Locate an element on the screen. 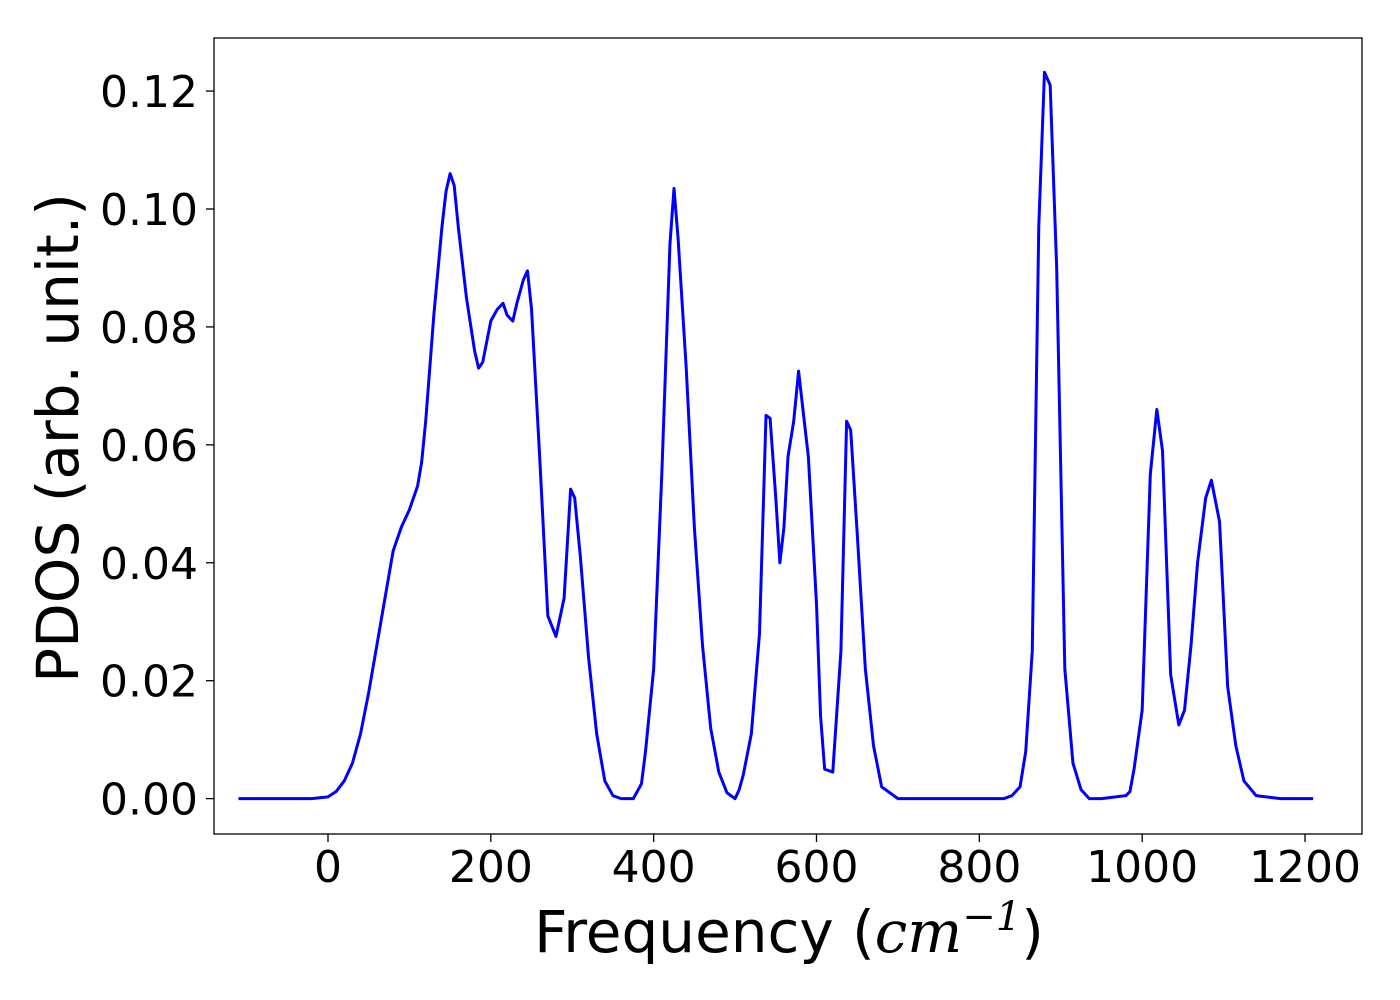  y-tick-label: 0.12 is located at coordinates (149, 92).